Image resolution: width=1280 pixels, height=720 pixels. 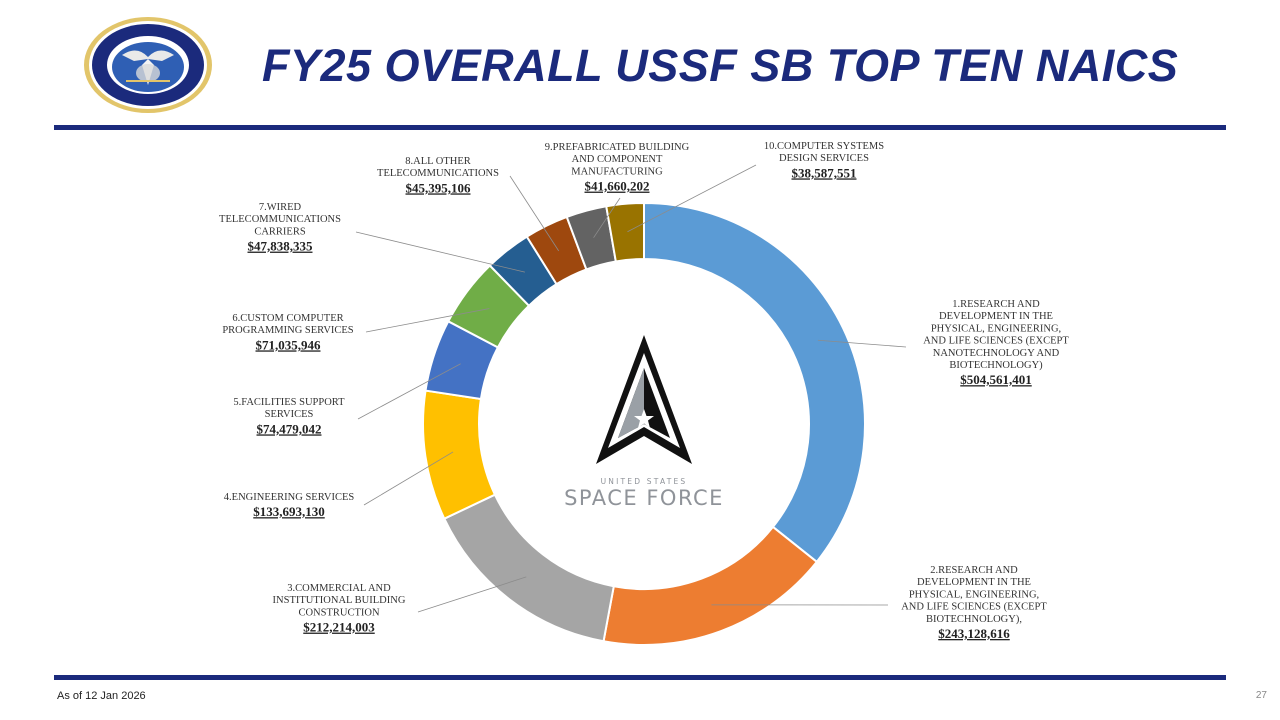 I want to click on slice-label-6: 6.CUSTOM COMPUTER PROGRAMMING SERVICES, so click(x=287, y=324).